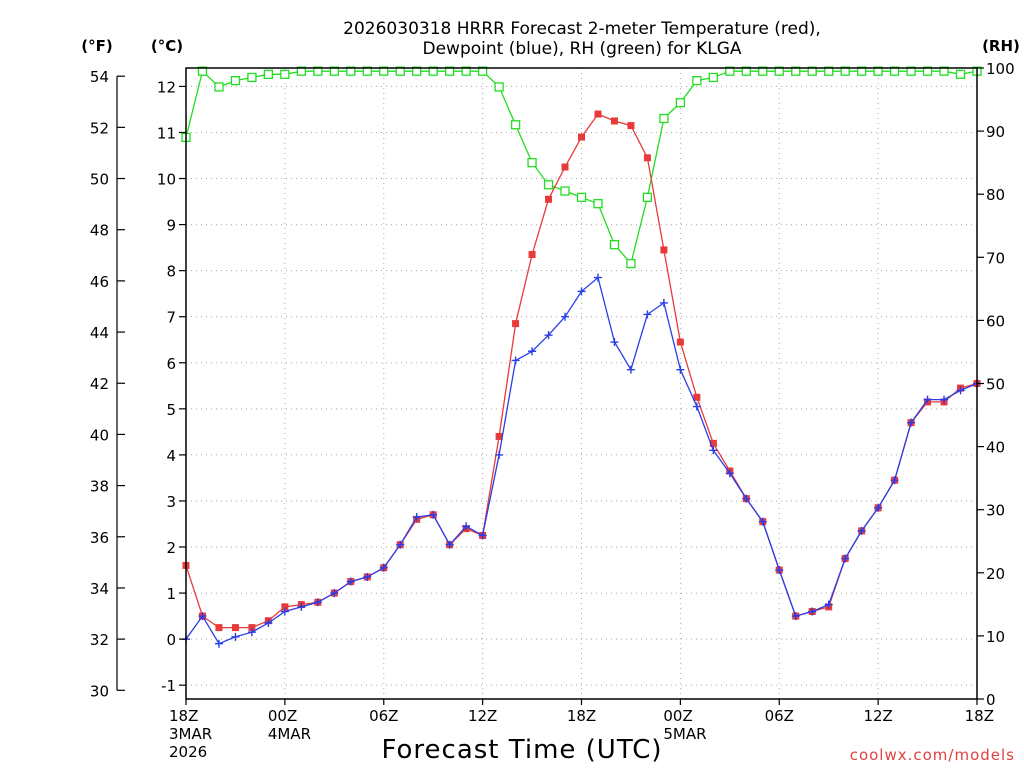 The image size is (1024, 768). What do you see at coordinates (991, 700) in the screenshot?
I see `rh-tick-label: 0` at bounding box center [991, 700].